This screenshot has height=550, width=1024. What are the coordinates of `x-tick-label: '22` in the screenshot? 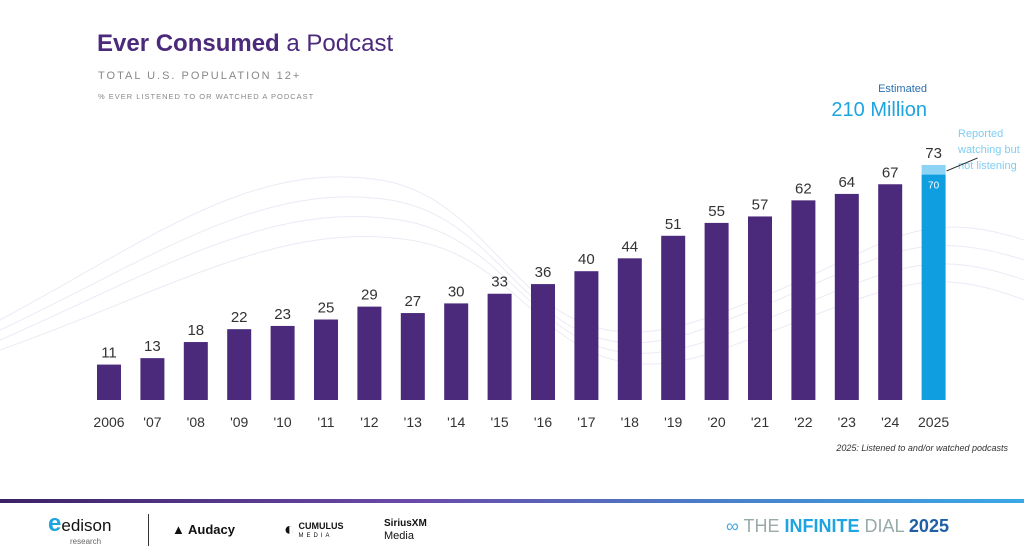 It's located at (803, 422).